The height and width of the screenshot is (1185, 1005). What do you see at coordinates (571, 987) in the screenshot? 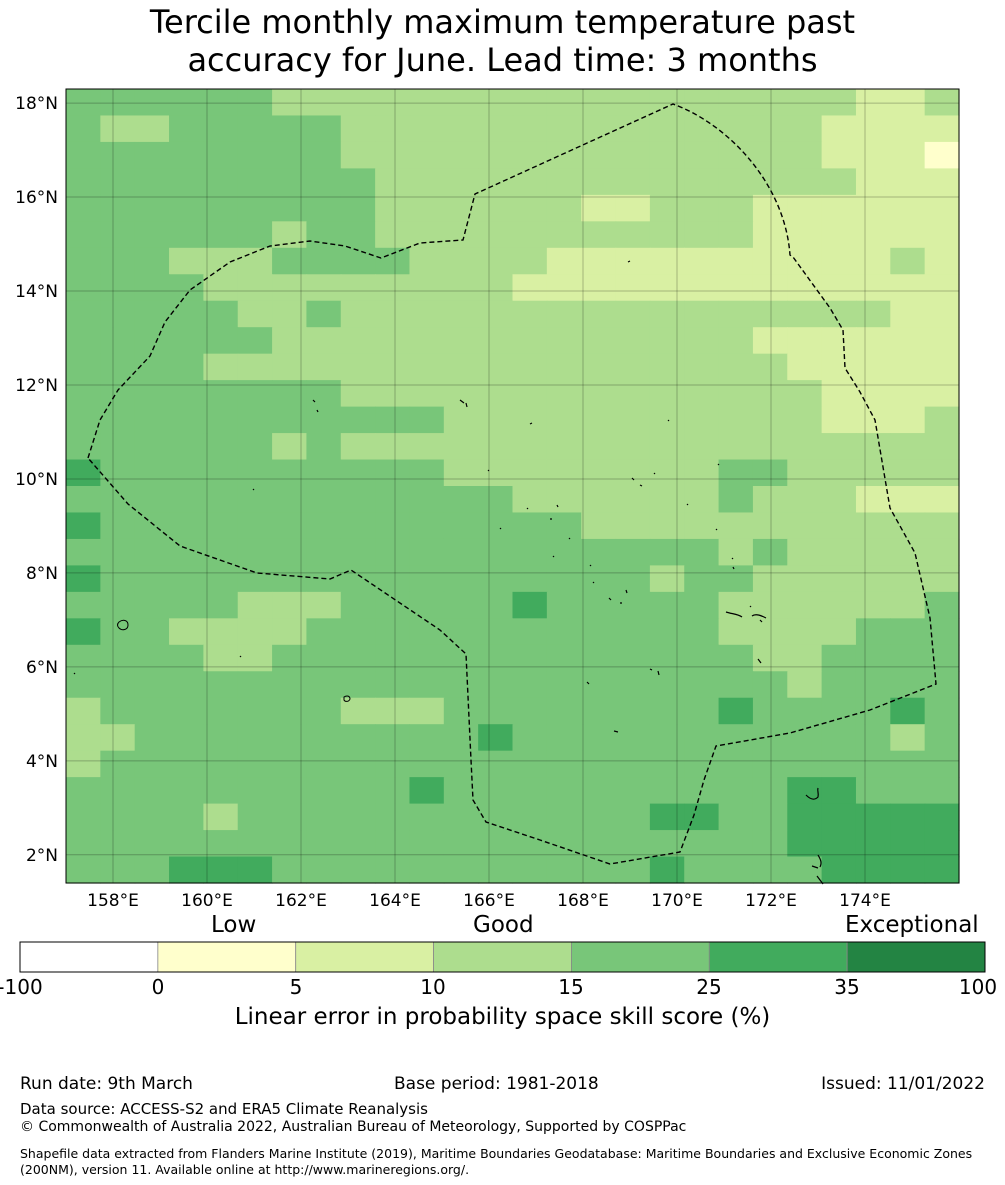
I see `colorbar-tick: 15` at bounding box center [571, 987].